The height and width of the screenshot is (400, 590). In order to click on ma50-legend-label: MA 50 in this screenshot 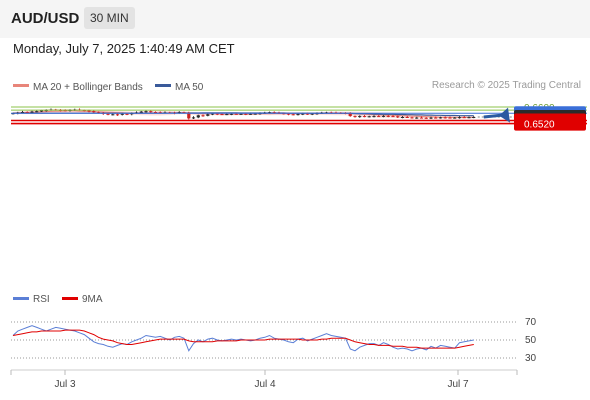, I will do `click(189, 87)`.